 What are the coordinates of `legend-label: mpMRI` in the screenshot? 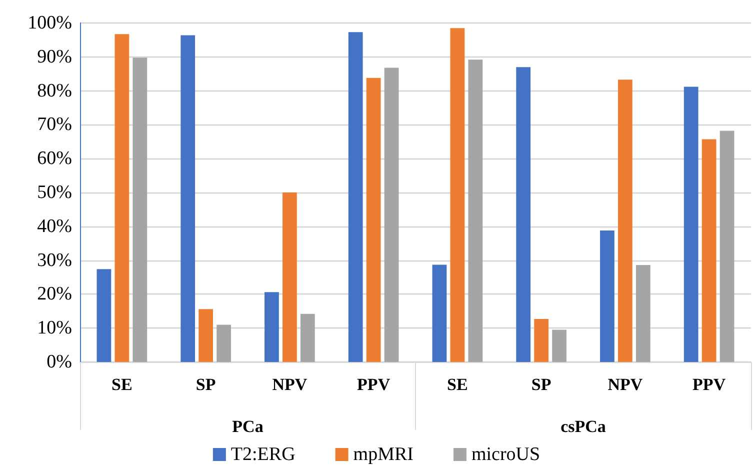 It's located at (383, 454).